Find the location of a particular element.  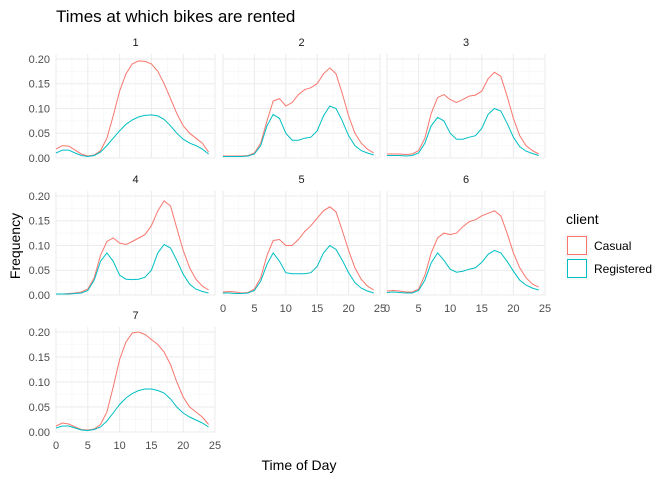

facet-panel-4: 4 0.00 0.05 0.10 0.15 0.20 is located at coordinates (122, 238).